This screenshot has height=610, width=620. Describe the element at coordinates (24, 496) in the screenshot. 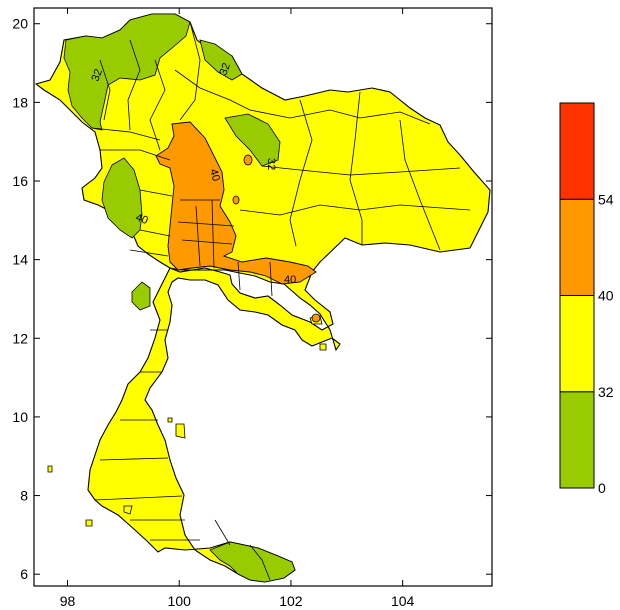

I see `y-tick-label: 8` at that location.